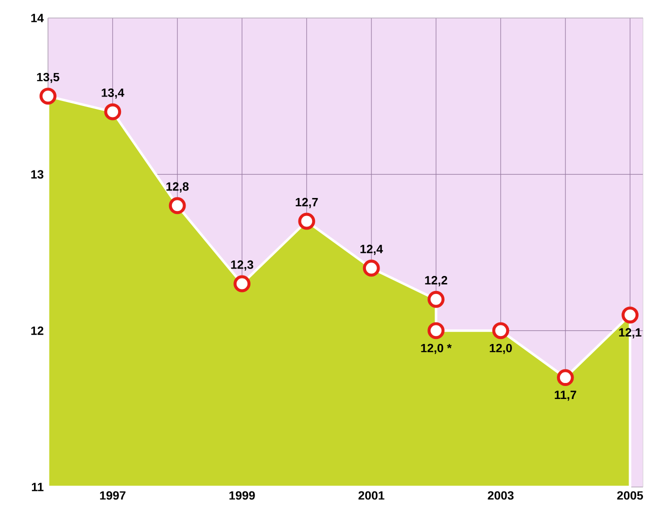 This screenshot has width=654, height=521. What do you see at coordinates (371, 249) in the screenshot?
I see `data-label: 12,4` at bounding box center [371, 249].